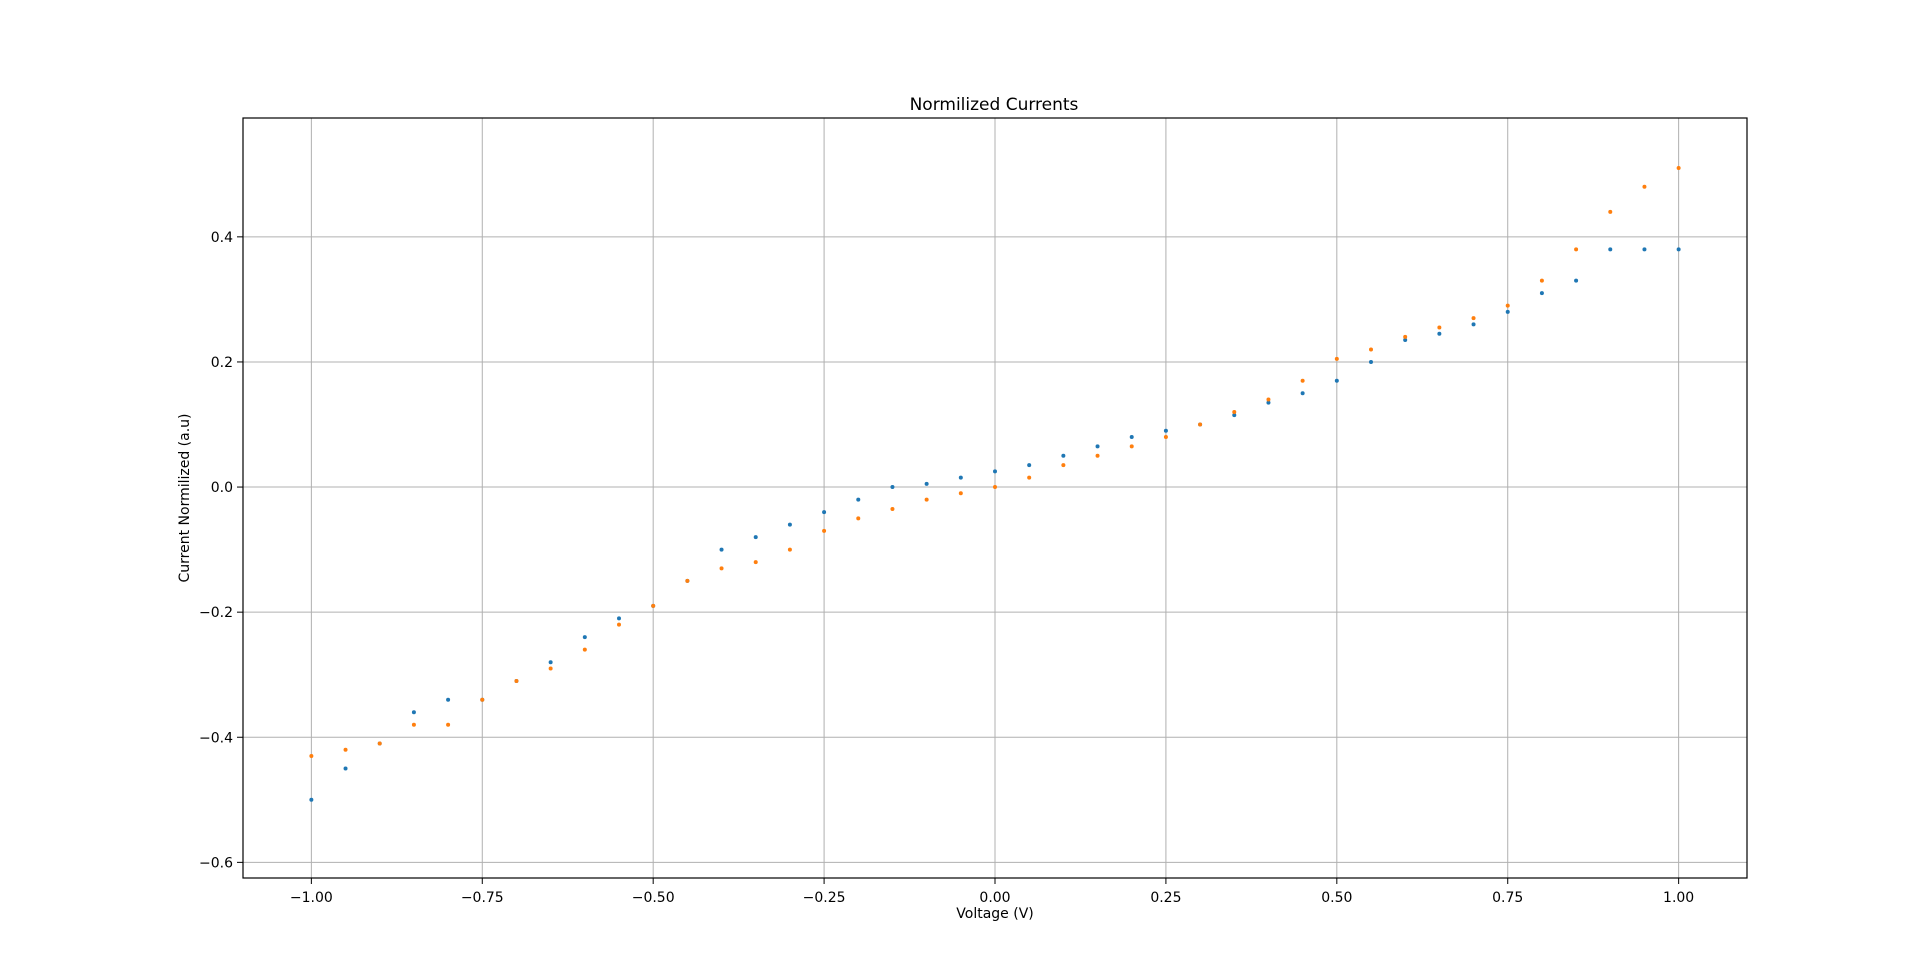 The image size is (1920, 975). Describe the element at coordinates (994, 105) in the screenshot. I see `chart-title: Normilized Currents` at that location.